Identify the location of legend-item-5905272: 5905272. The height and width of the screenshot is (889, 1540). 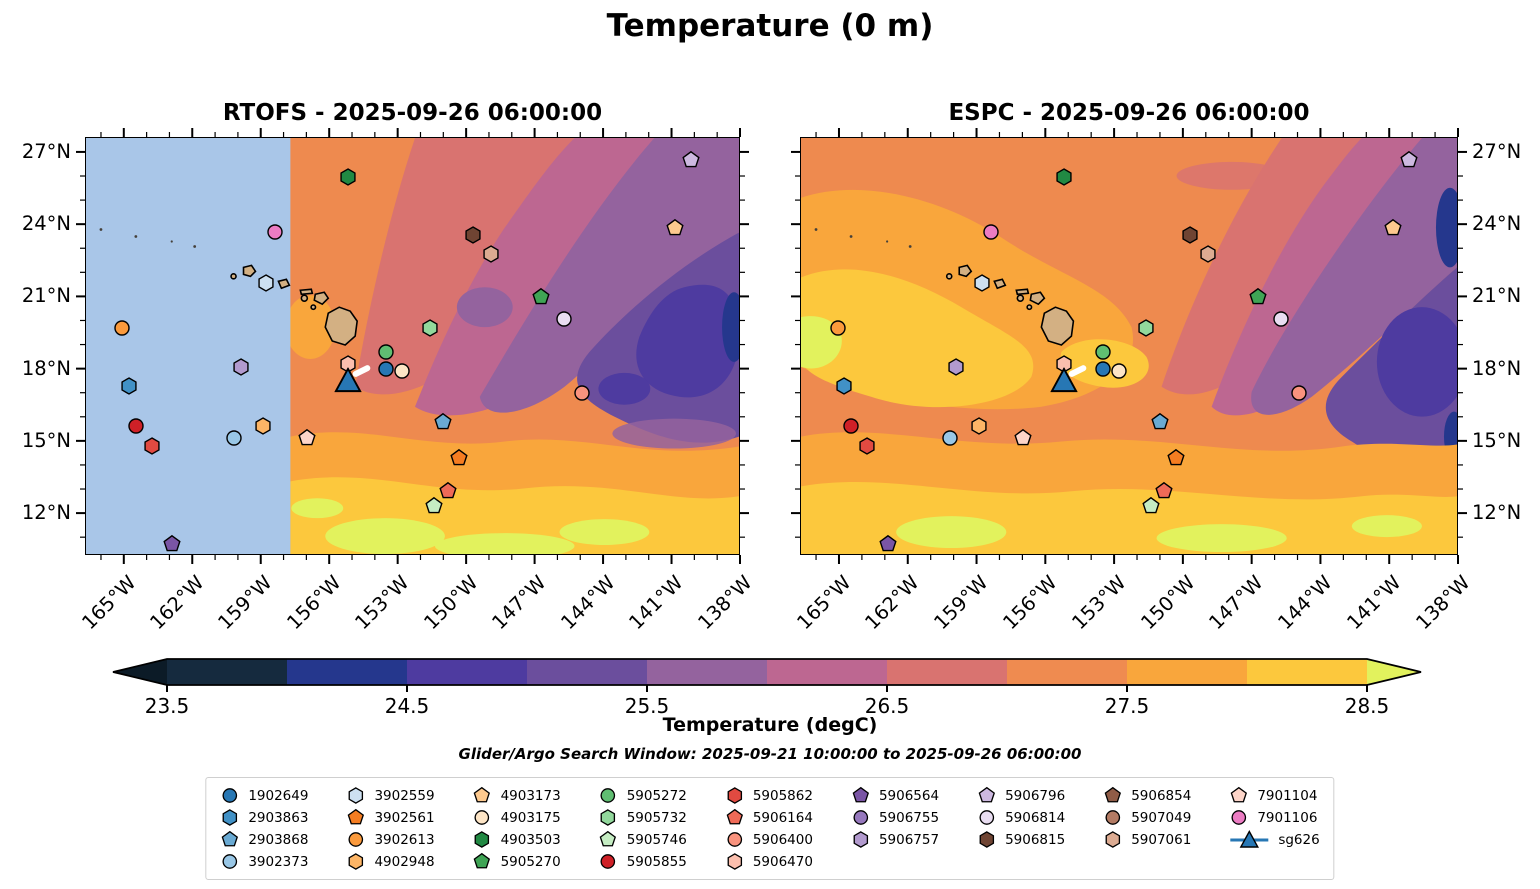
(643, 795).